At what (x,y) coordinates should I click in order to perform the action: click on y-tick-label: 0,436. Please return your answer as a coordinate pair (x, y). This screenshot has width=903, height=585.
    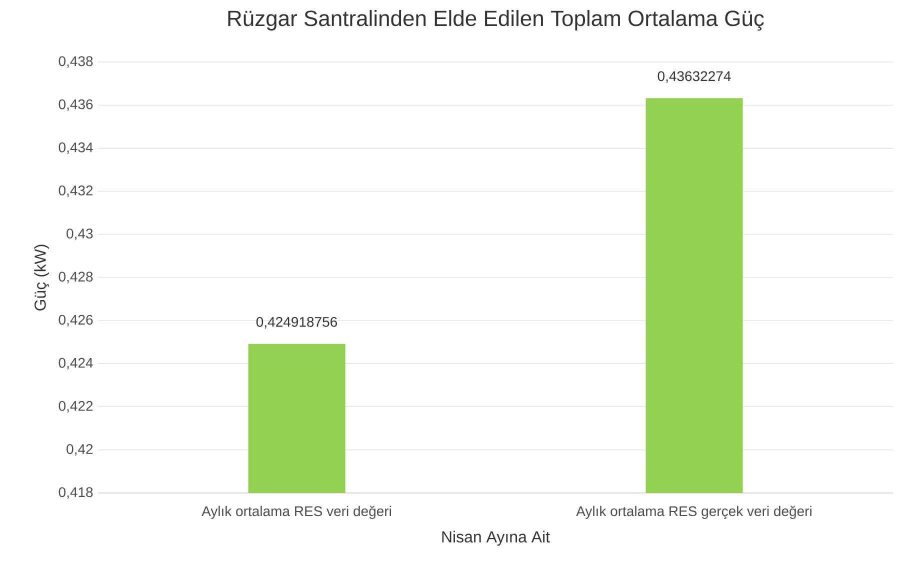
    Looking at the image, I should click on (75, 105).